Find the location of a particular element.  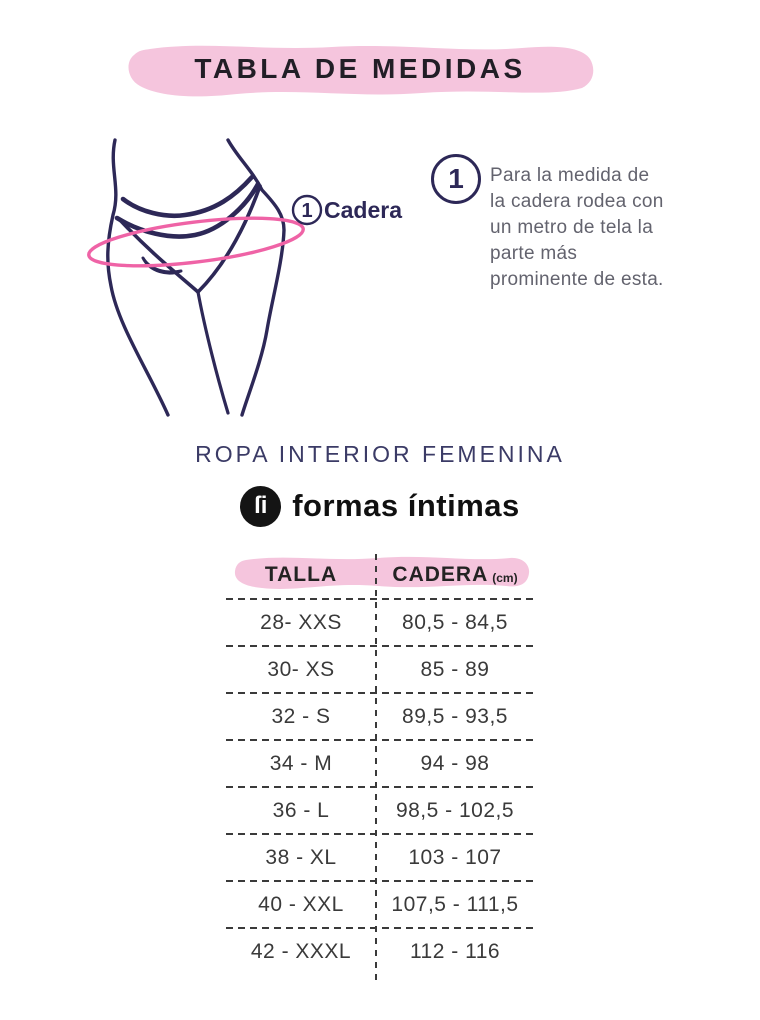

cell-cadera: 85 - 89 is located at coordinates (455, 669).